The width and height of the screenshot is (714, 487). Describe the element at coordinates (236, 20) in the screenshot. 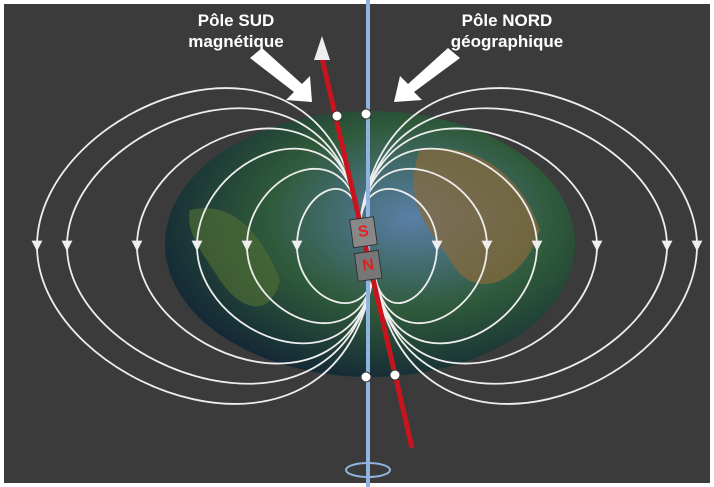

I see `label-line: Pôle SUD` at that location.